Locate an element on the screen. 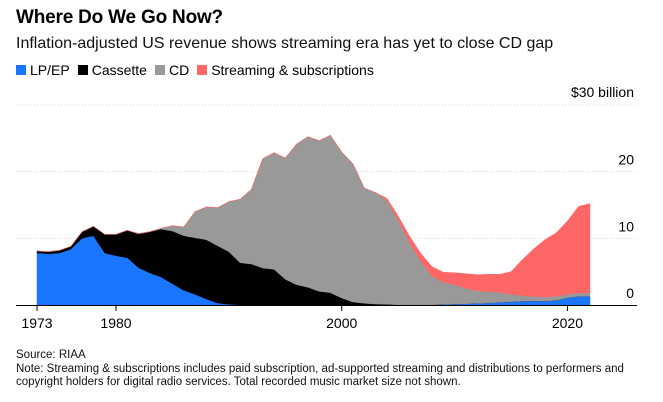 The height and width of the screenshot is (402, 663). legend-item-cassette: Cassette is located at coordinates (112, 70).